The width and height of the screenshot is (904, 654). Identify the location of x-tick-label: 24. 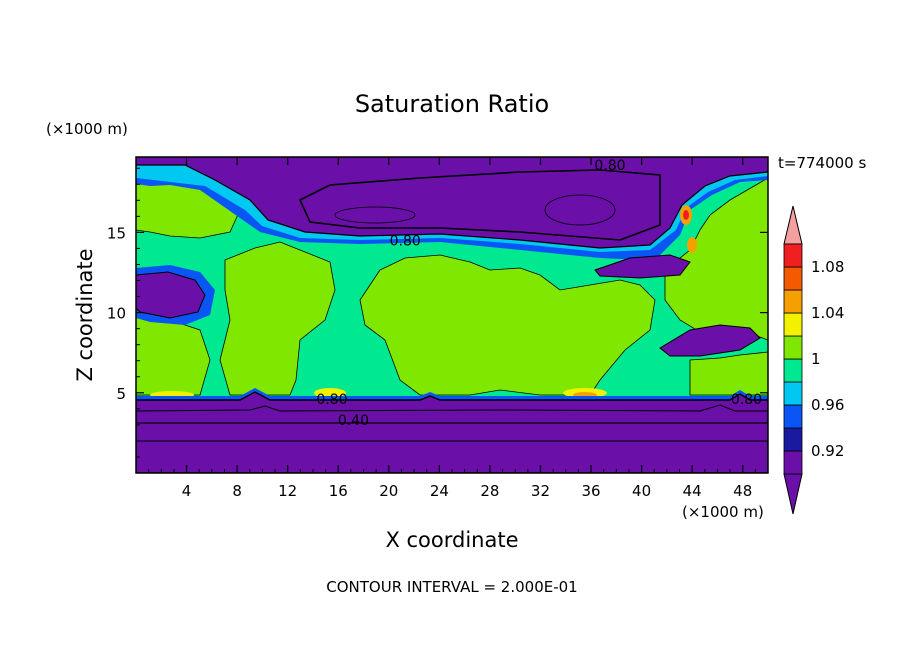
(439, 491).